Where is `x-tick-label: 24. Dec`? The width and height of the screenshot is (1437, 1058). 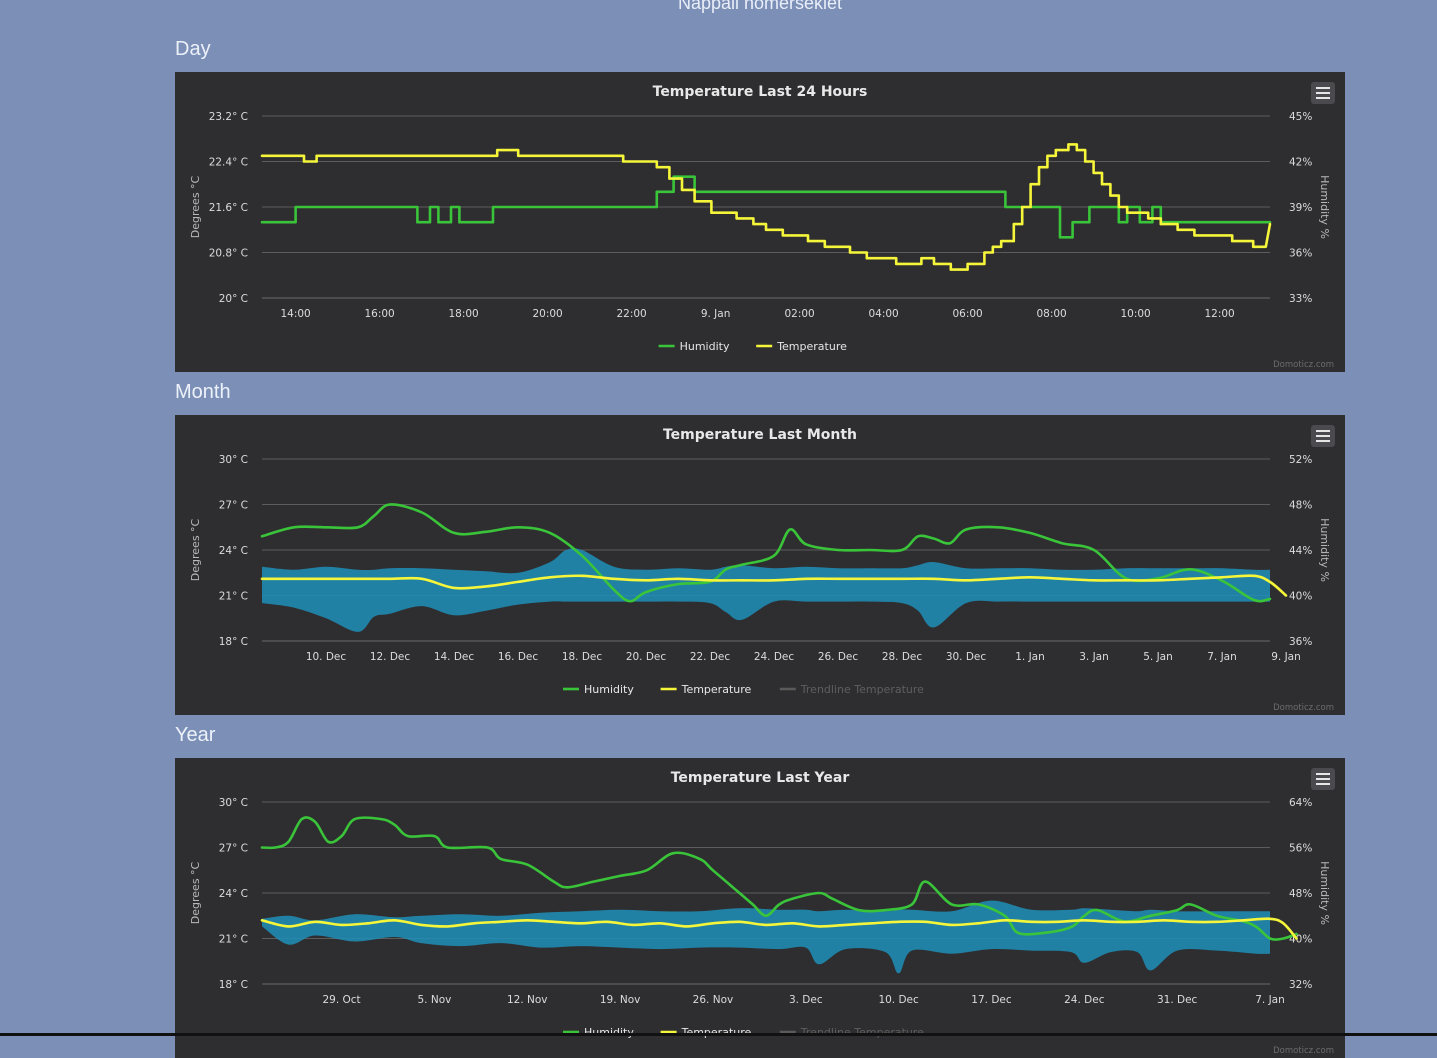 x-tick-label: 24. Dec is located at coordinates (1084, 1000).